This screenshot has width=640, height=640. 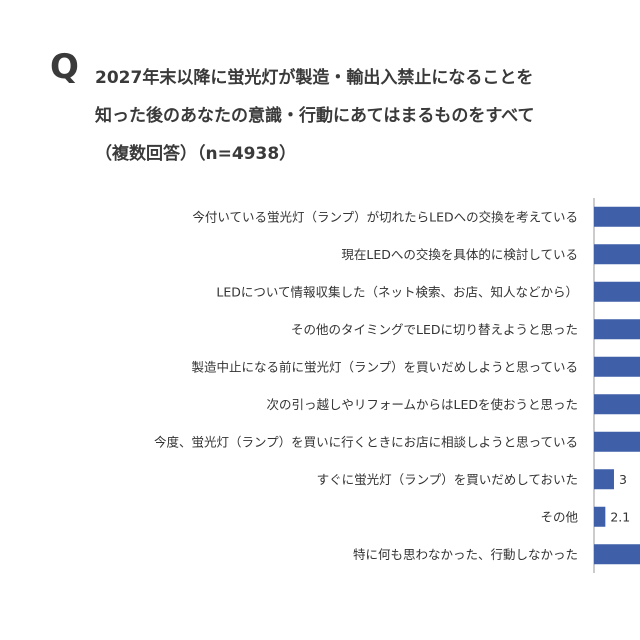 I want to click on category-label: 次の引っ越しやリフォームからはLEDを使おうと思った, so click(x=423, y=404).